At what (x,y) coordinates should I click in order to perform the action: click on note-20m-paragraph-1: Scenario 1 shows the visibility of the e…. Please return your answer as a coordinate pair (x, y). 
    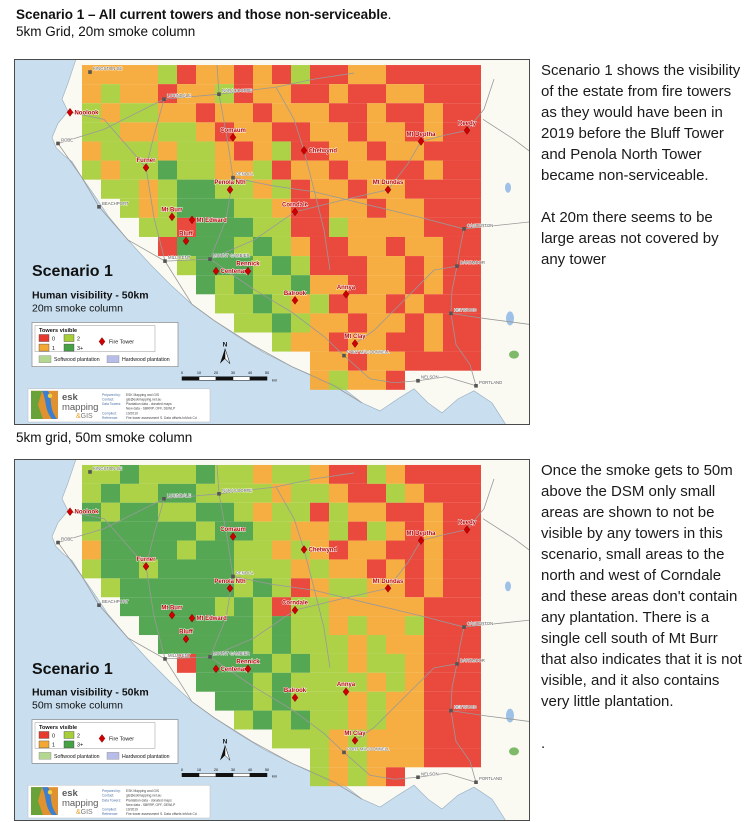
    Looking at the image, I should click on (641, 123).